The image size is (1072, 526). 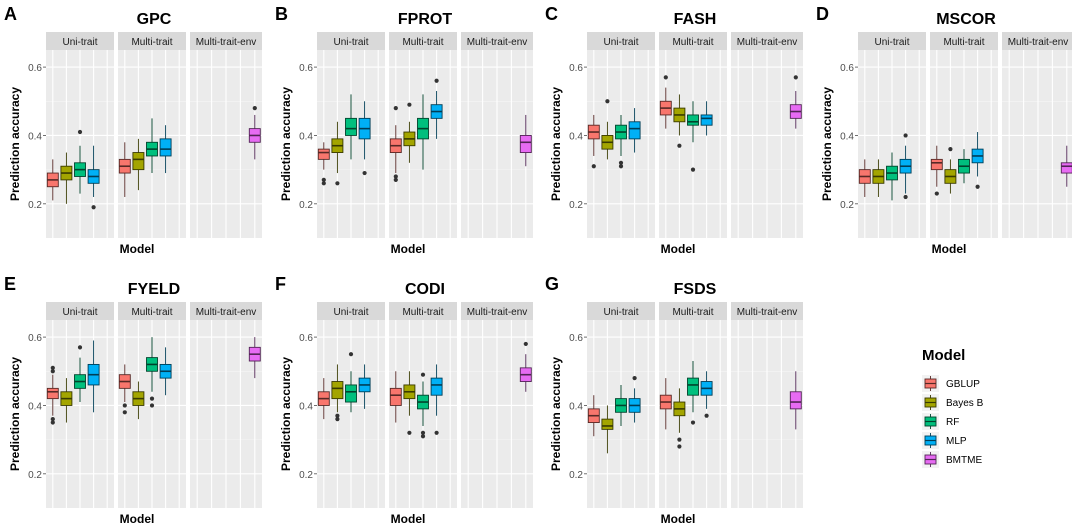 I want to click on plot-background, so click(x=1037, y=144).